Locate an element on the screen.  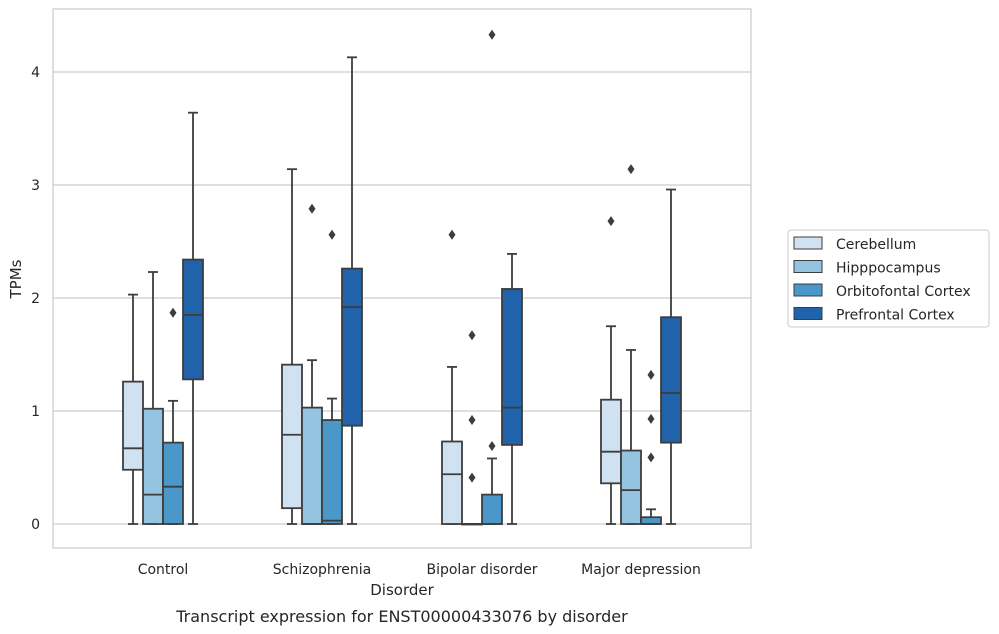
y-tick-labels: 0 1 2 3 4 is located at coordinates (35, 299).